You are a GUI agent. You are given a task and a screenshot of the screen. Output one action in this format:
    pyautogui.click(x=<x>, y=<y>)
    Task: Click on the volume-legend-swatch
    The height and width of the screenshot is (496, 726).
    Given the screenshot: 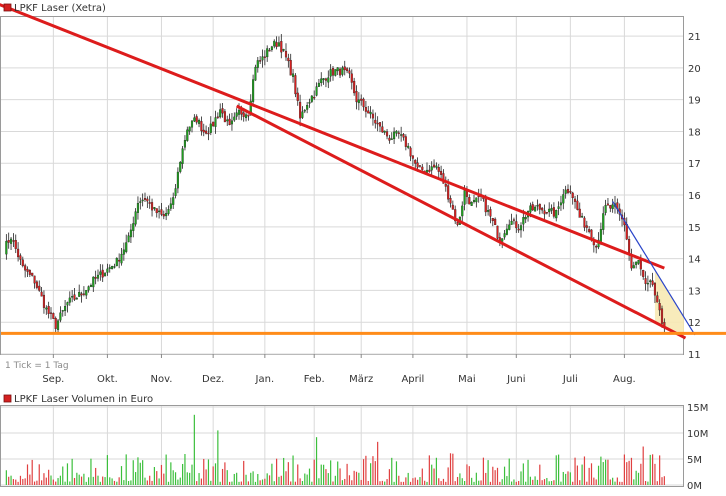 What is the action you would take?
    pyautogui.click(x=7, y=398)
    